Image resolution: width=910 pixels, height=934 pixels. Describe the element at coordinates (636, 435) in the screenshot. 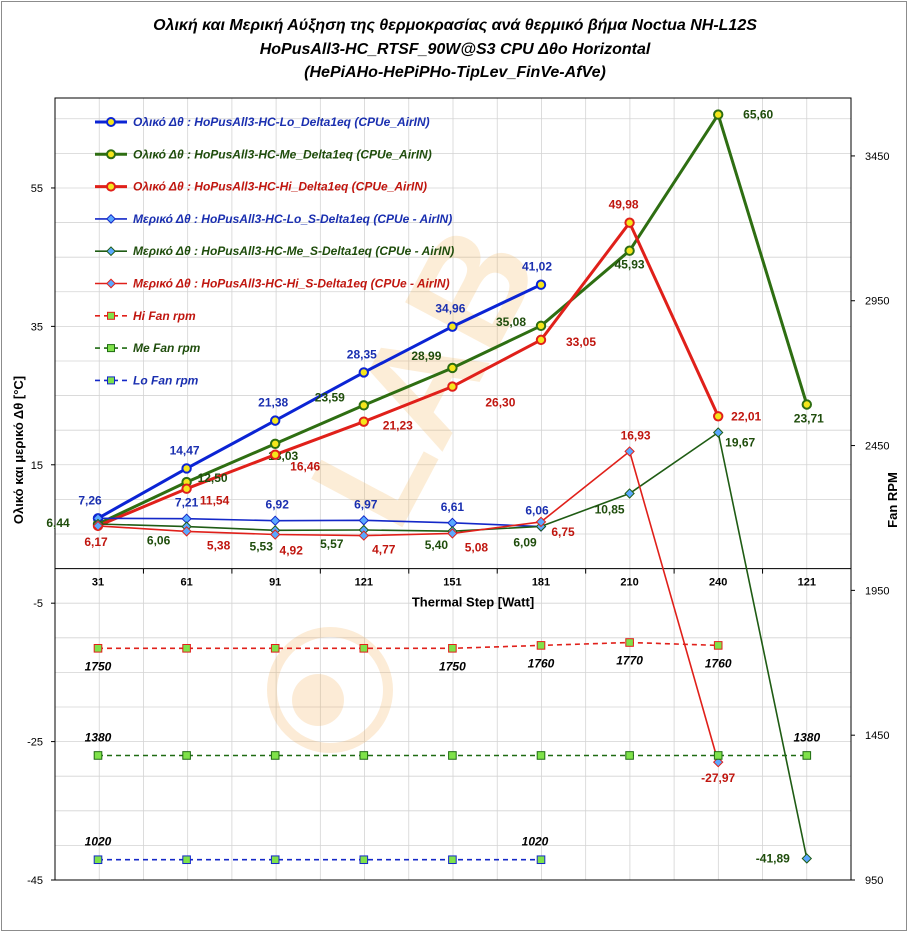

I see `data-label: 16,93` at that location.